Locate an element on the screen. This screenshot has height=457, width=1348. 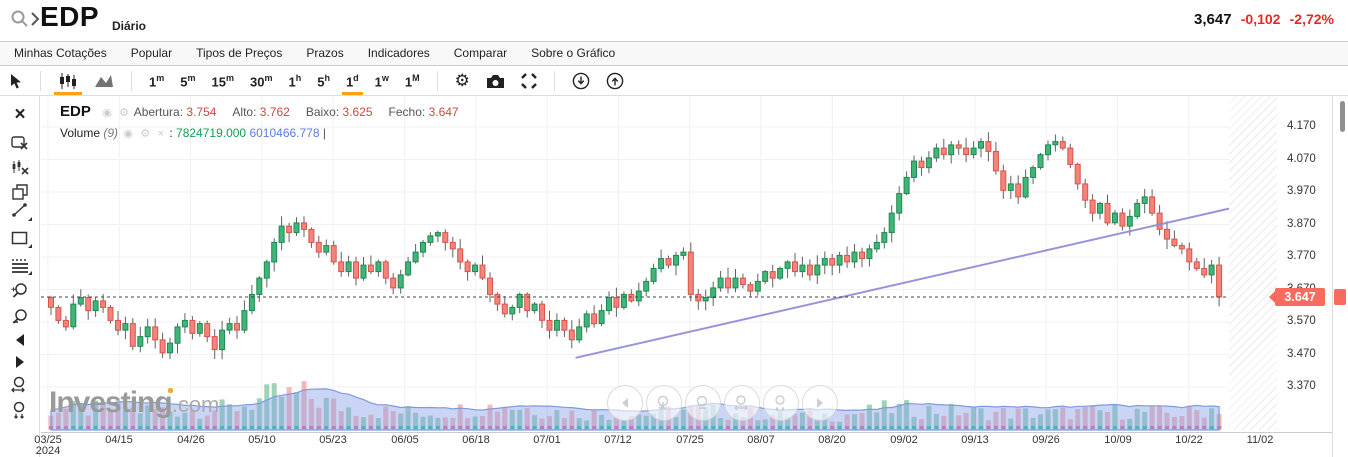
time-axis-label: 08/07 is located at coordinates (761, 440).